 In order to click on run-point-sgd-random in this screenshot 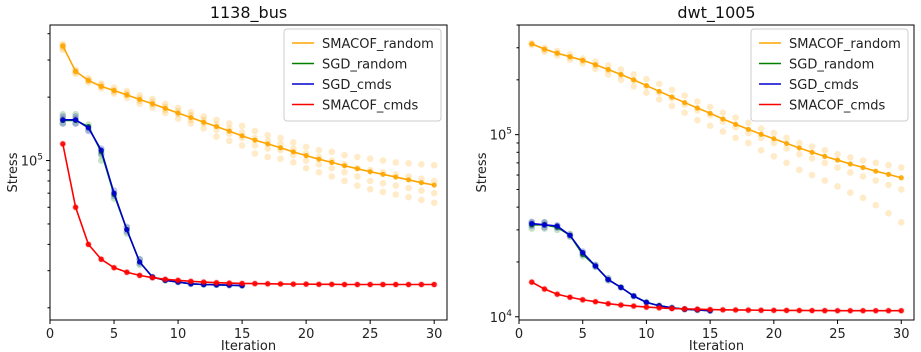, I will do `click(532, 228)`.